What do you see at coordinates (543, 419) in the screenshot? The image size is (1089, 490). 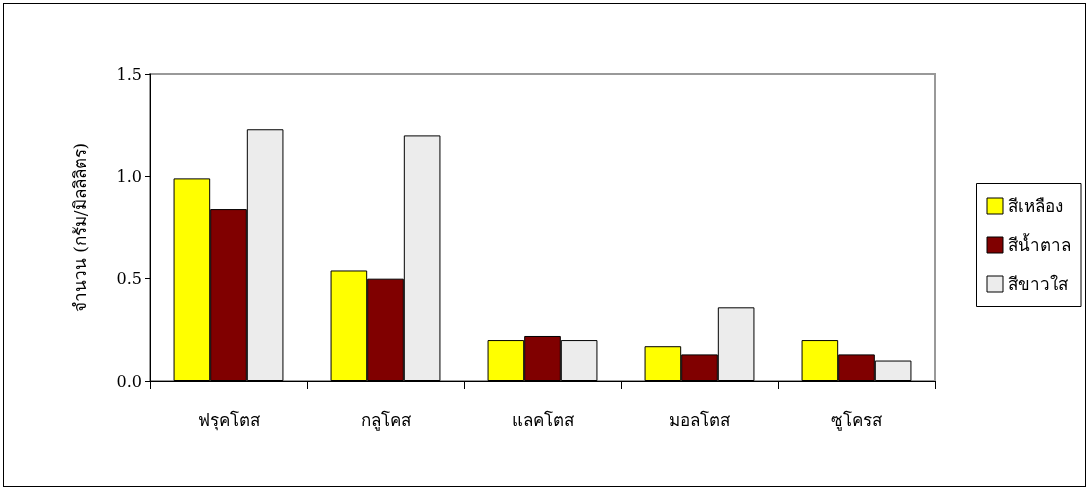 I see `x-tick-label: แลคโตส` at bounding box center [543, 419].